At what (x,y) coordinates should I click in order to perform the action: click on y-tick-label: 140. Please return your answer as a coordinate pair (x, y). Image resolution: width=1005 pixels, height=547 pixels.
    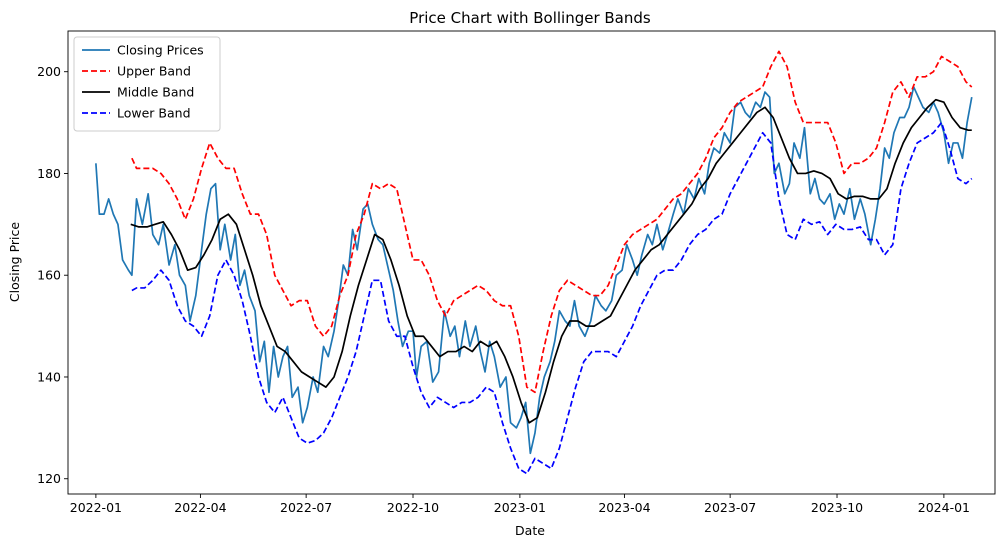
    Looking at the image, I should click on (49, 376).